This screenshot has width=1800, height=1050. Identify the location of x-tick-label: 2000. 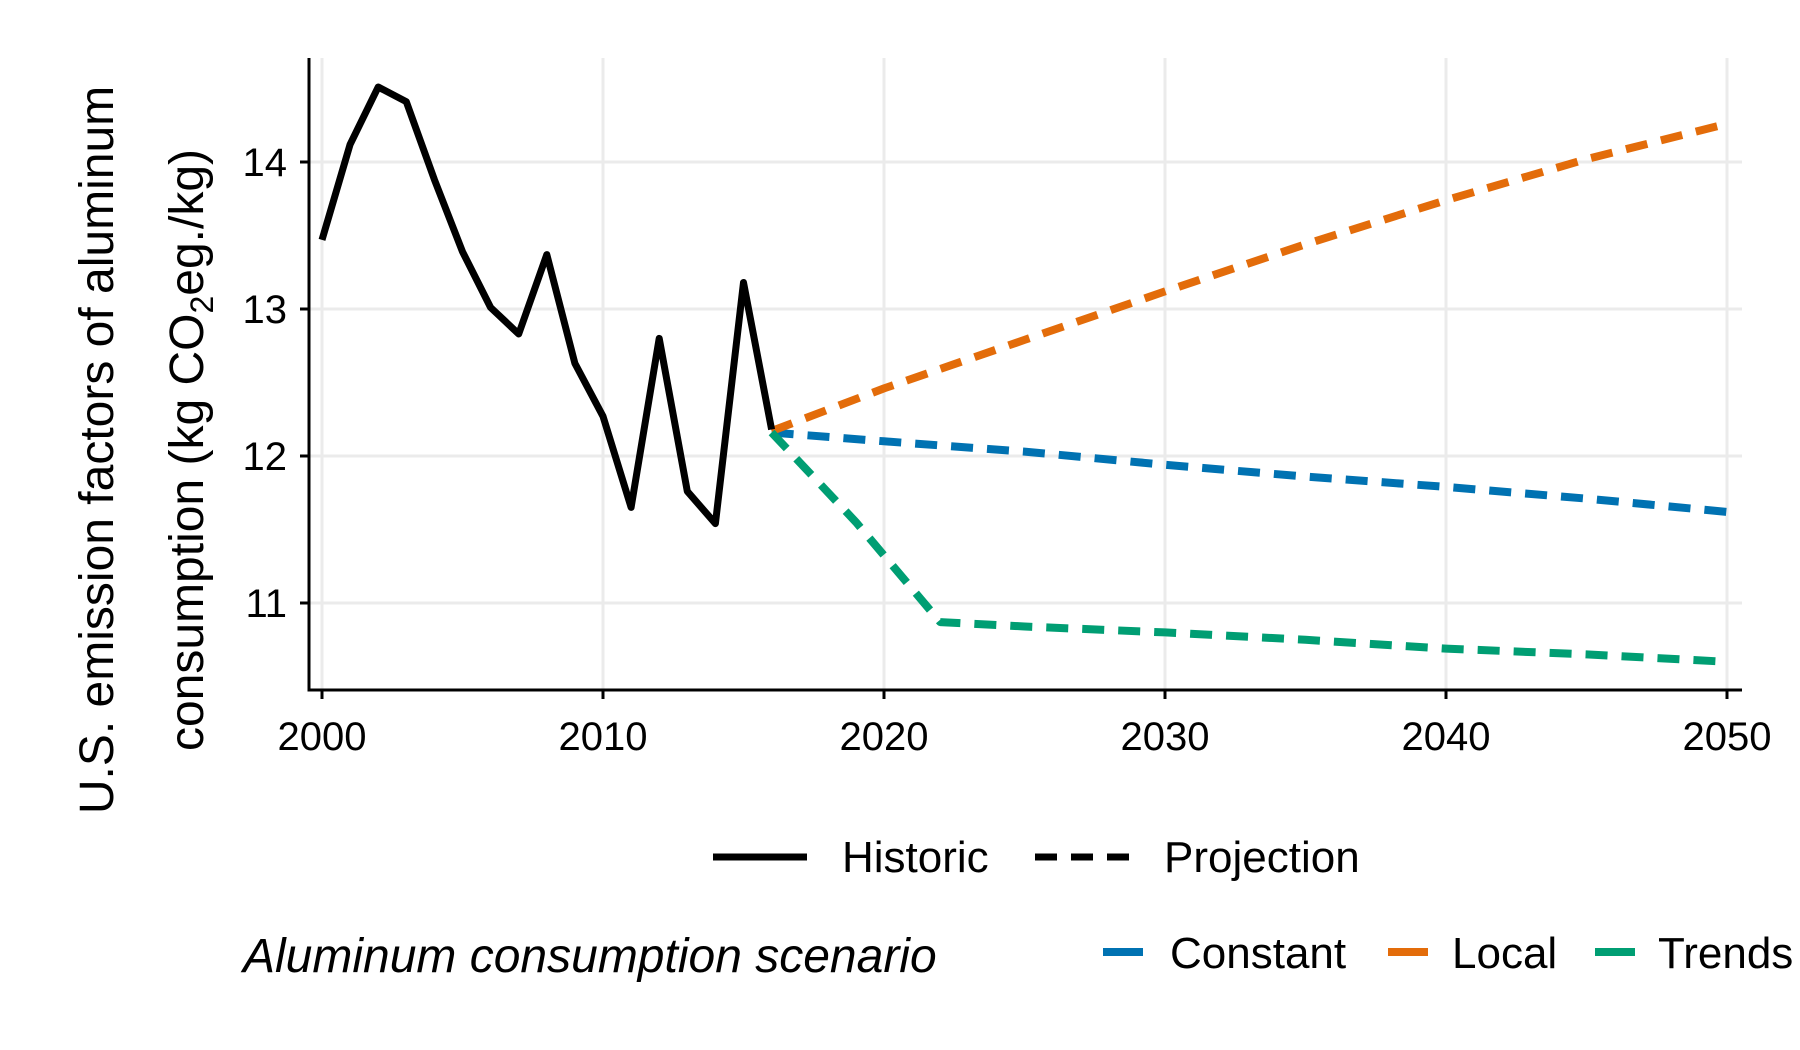
(322, 737).